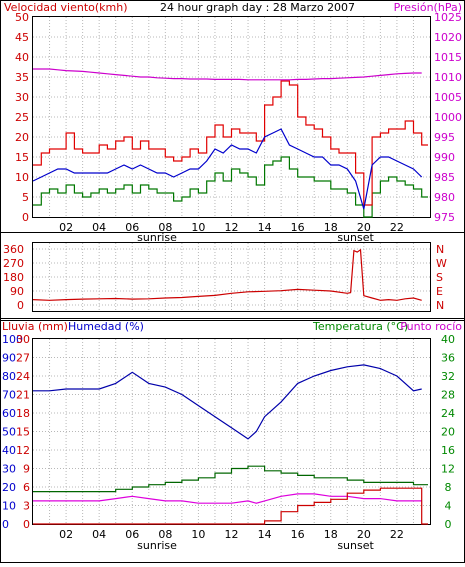 The image size is (465, 567). I want to click on x-tick-label-wind: 16, so click(298, 227).